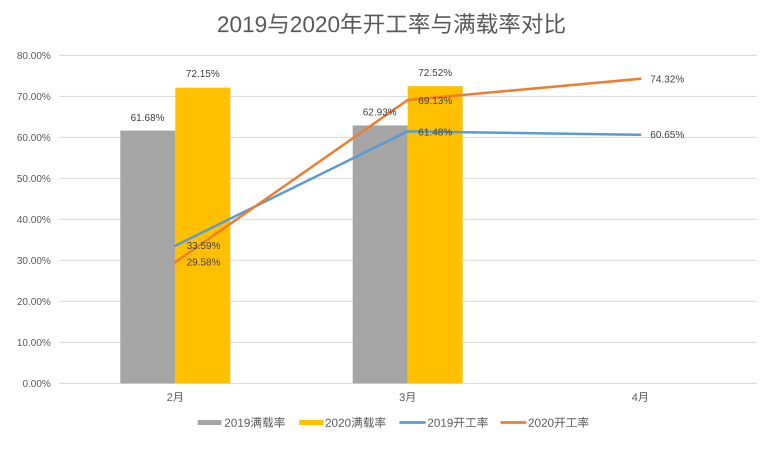  What do you see at coordinates (148, 118) in the screenshot?
I see `svg-text: 61.68%` at bounding box center [148, 118].